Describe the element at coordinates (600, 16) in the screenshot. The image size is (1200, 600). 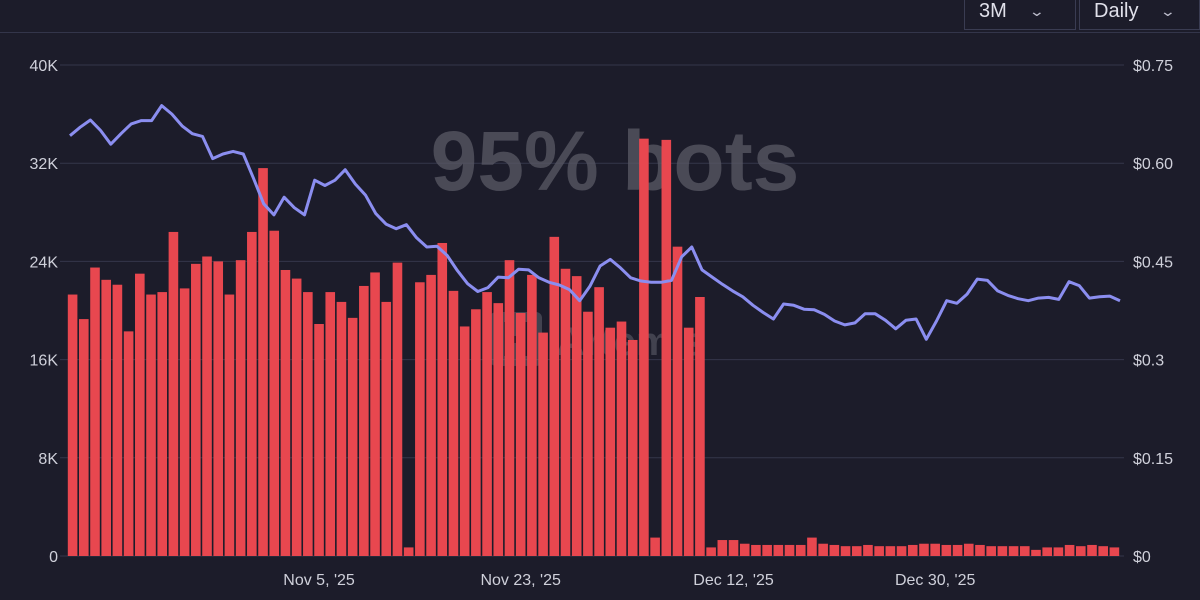
I see `chart-controls: 3M ⌄ Daily ⌄` at that location.